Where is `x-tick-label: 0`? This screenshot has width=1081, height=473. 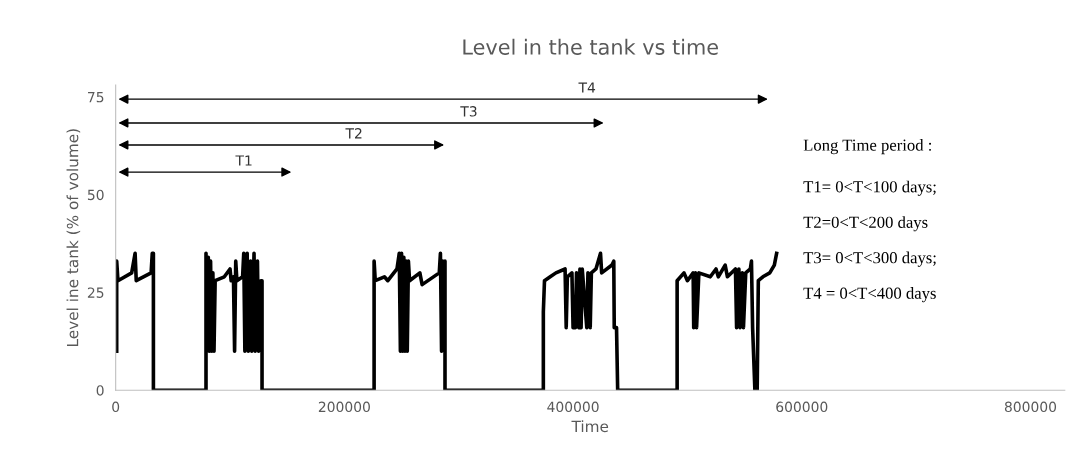
x-tick-label: 0 is located at coordinates (116, 407).